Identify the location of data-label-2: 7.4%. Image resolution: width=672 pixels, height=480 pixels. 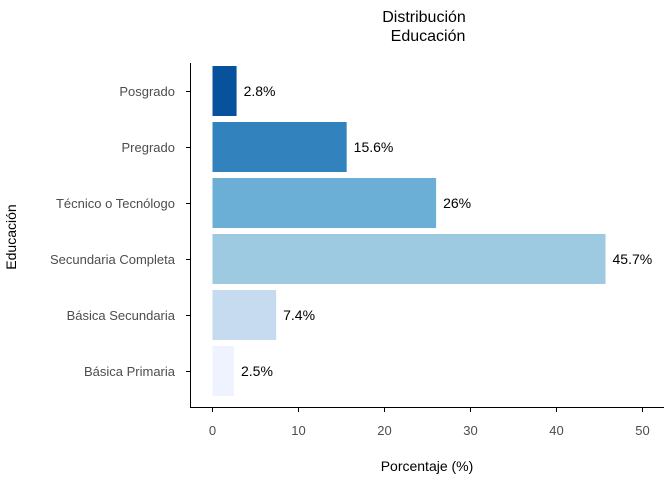
(299, 315).